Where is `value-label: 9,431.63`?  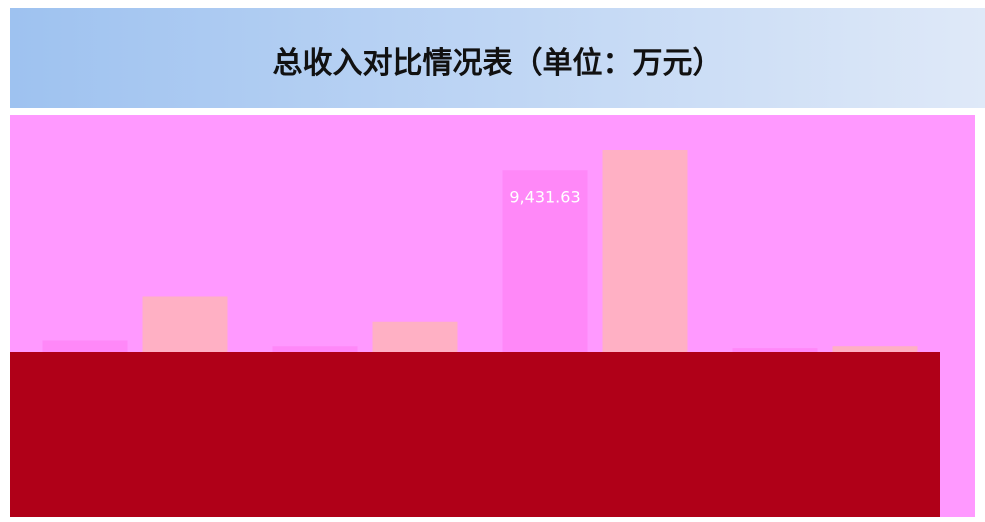
value-label: 9,431.63 is located at coordinates (544, 197).